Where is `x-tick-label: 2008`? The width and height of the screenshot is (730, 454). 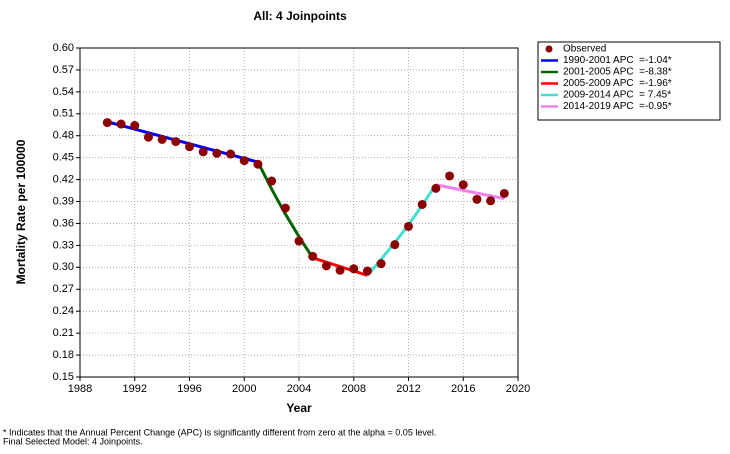 x-tick-label: 2008 is located at coordinates (354, 389).